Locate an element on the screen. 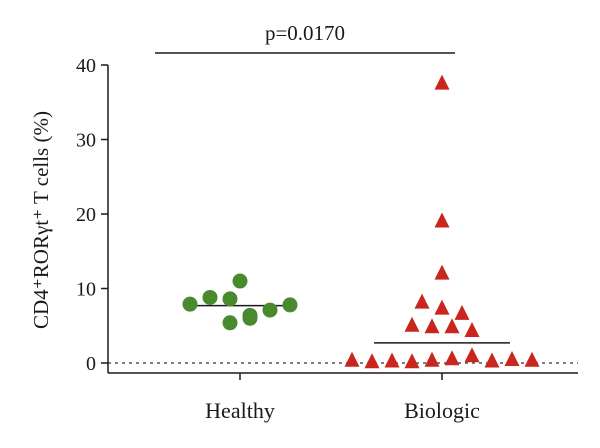  x-category-label: Biologic is located at coordinates (442, 410).